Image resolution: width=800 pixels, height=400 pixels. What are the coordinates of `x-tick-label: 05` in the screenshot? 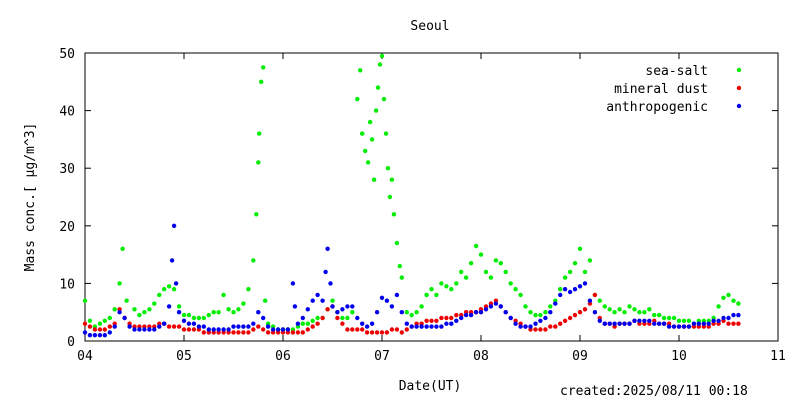 It's located at (184, 356).